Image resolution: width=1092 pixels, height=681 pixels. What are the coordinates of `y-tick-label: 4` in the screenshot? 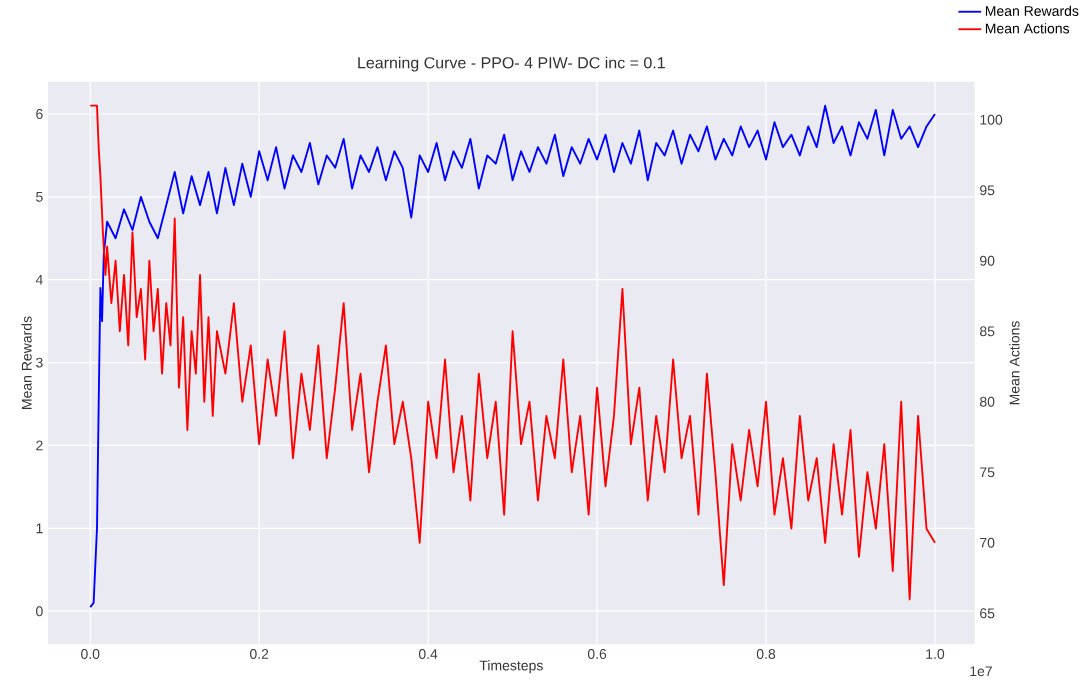 It's located at (39, 280).